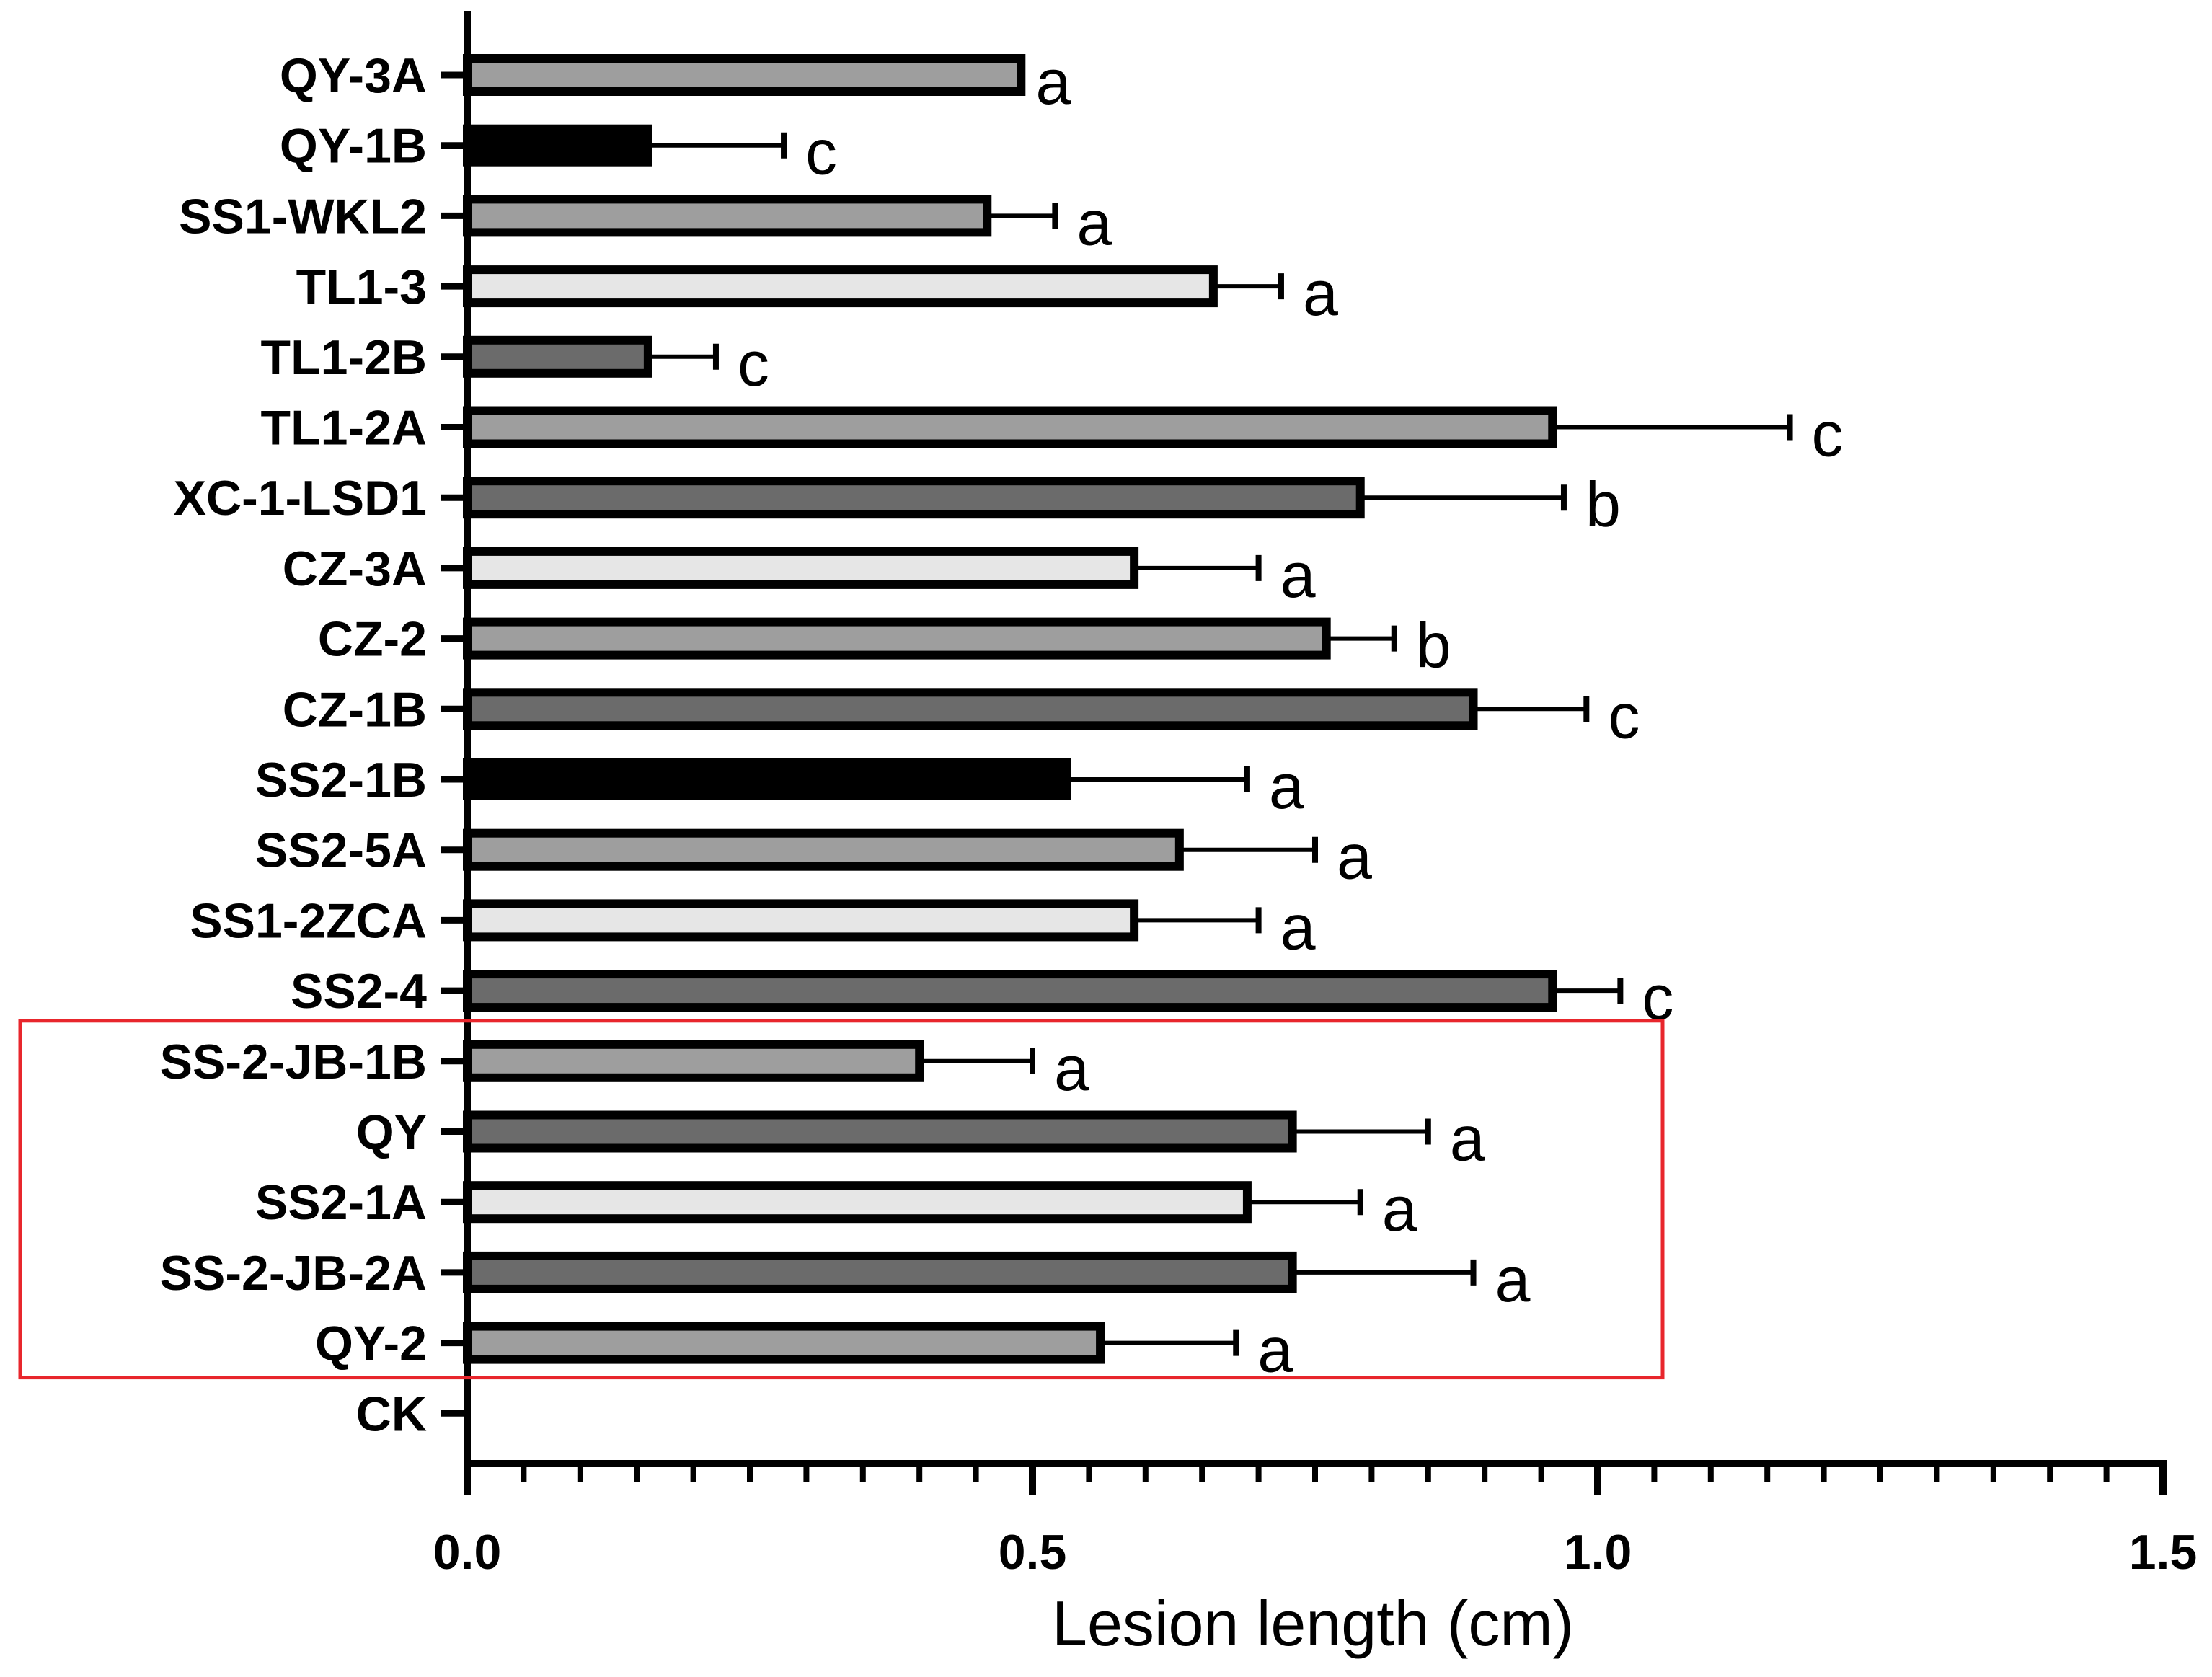 This screenshot has width=2212, height=1677. What do you see at coordinates (1433, 645) in the screenshot?
I see `sig-label-cz-2: b` at bounding box center [1433, 645].